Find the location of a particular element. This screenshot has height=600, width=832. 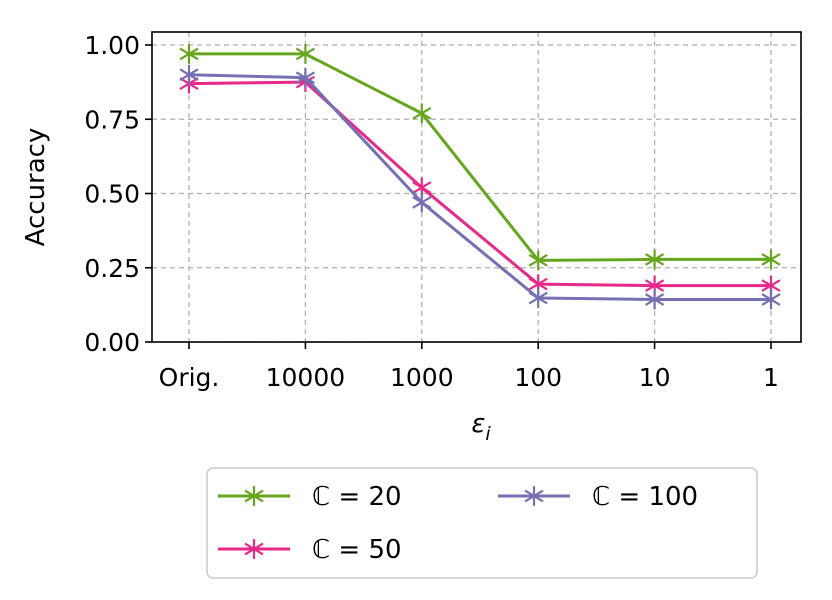

legend-label: ℂ = 100 is located at coordinates (645, 497).